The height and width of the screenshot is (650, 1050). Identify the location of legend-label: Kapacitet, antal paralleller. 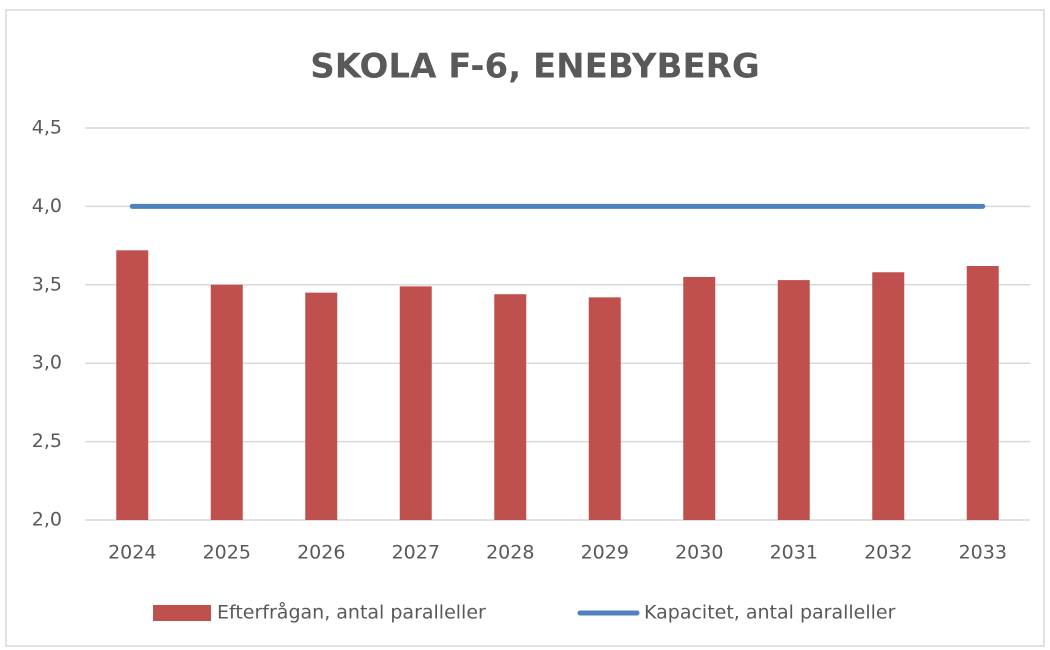
(770, 613).